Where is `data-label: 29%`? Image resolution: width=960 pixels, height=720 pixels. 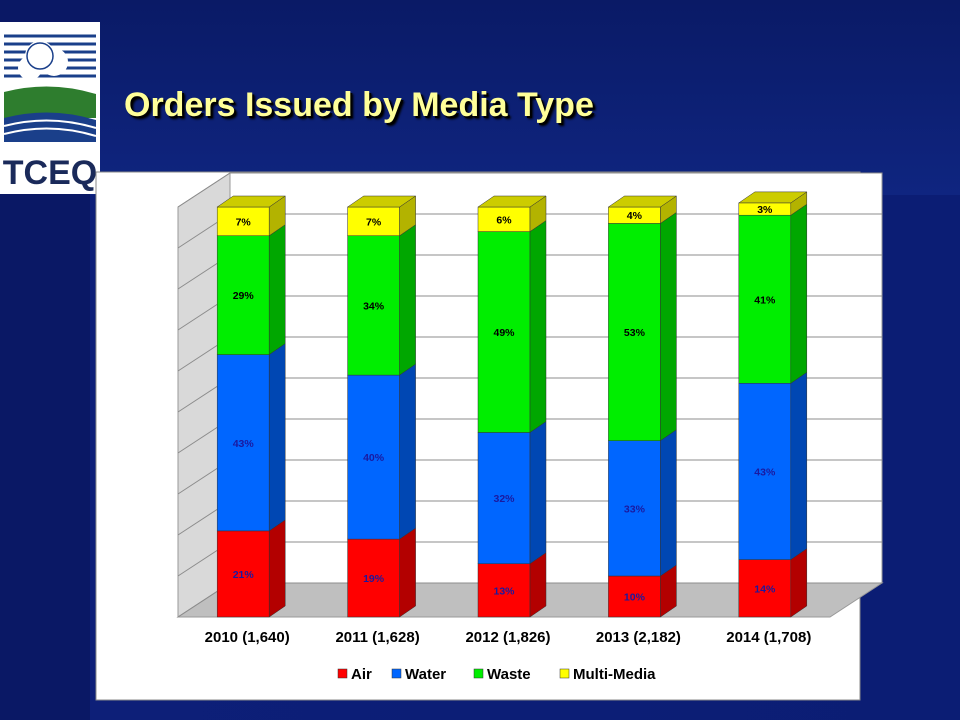 data-label: 29% is located at coordinates (244, 296).